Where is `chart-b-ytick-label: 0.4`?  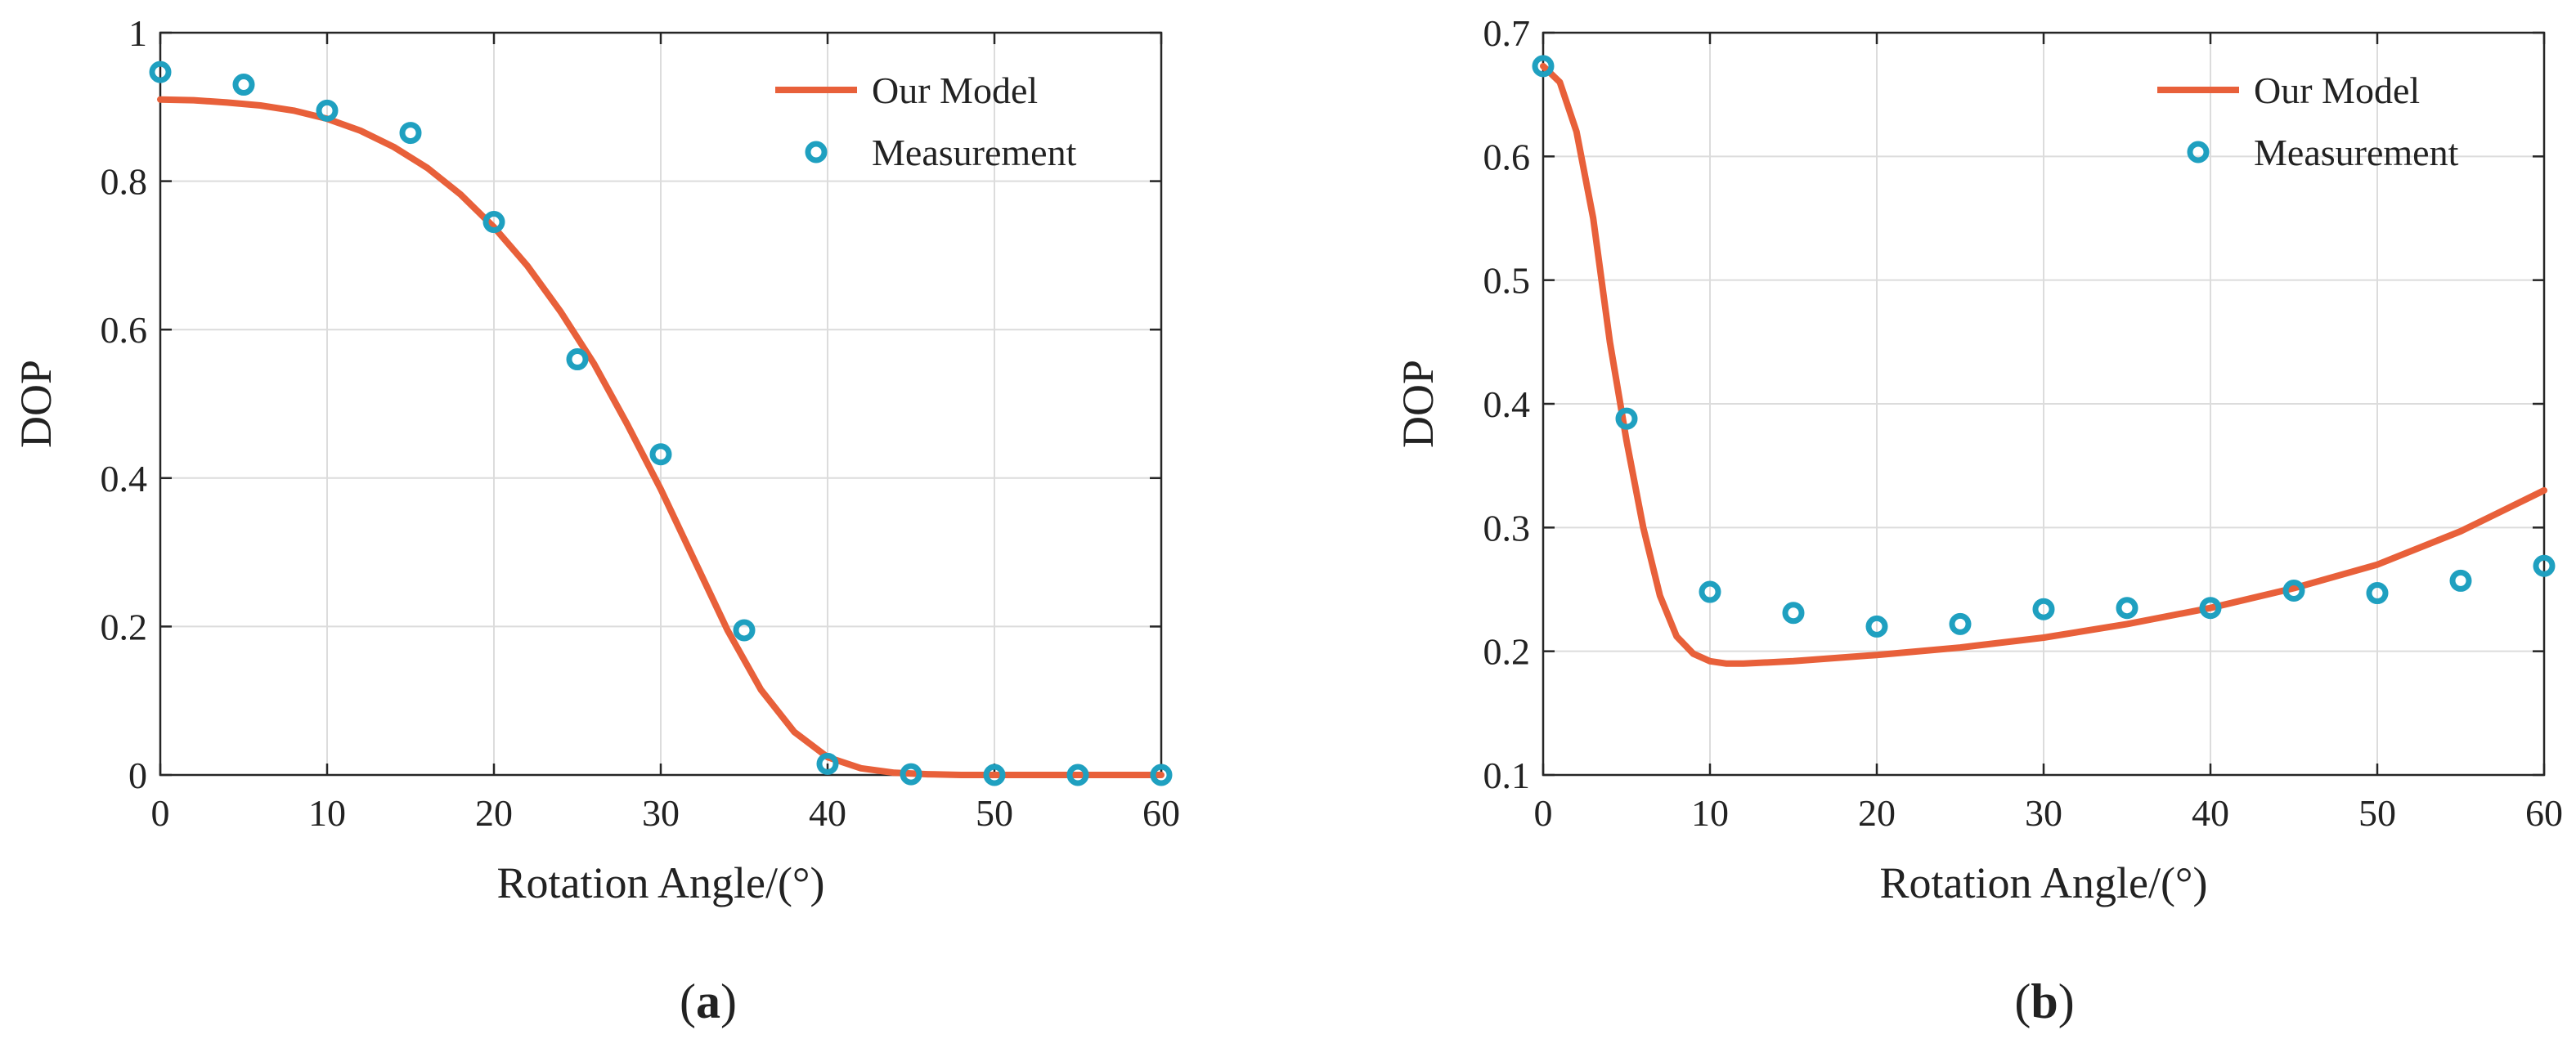 chart-b-ytick-label: 0.4 is located at coordinates (1507, 404).